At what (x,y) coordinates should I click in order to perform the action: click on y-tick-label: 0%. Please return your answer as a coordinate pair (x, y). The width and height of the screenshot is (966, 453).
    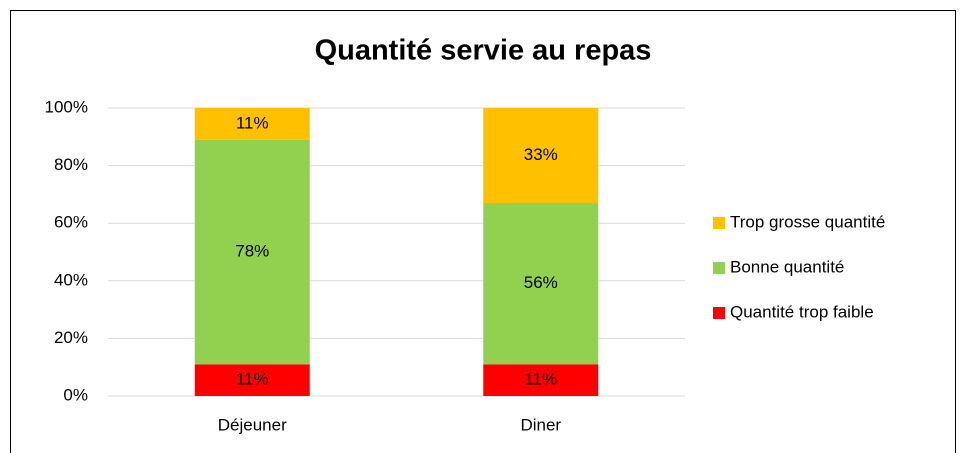
    Looking at the image, I should click on (75, 394).